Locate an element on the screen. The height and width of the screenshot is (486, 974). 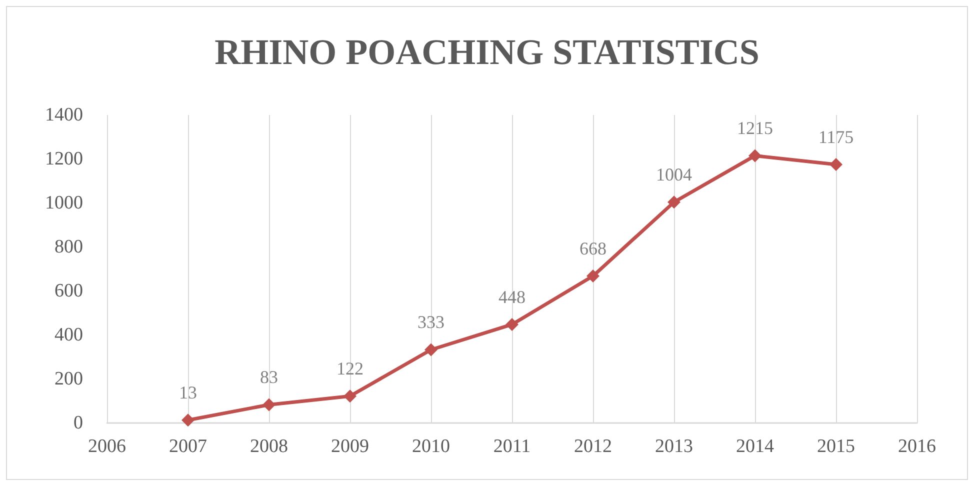
data-label: 83 is located at coordinates (269, 377).